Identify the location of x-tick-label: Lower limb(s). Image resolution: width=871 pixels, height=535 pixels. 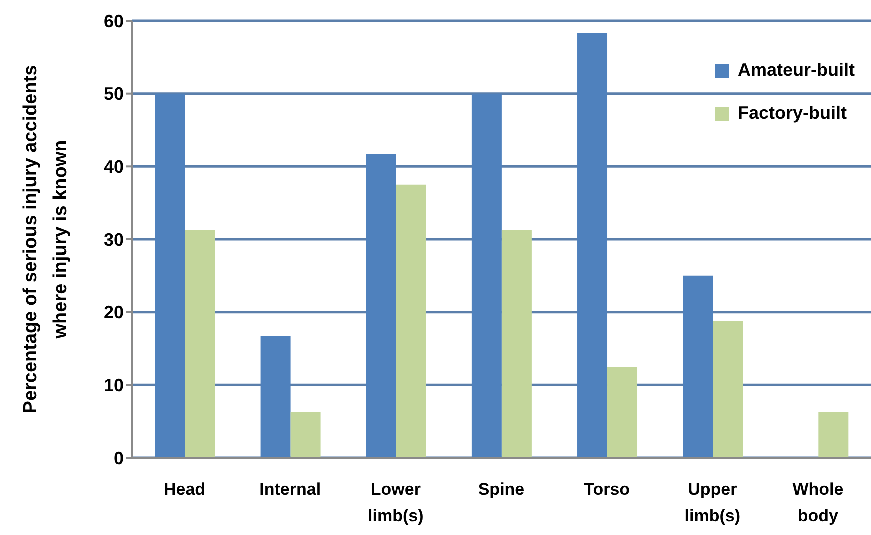
(396, 503).